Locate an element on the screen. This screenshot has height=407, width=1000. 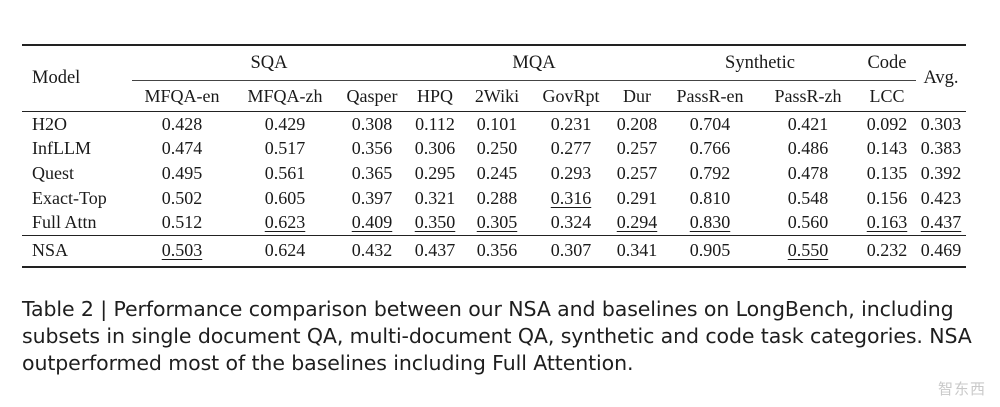
cell-value: 0.303 is located at coordinates (941, 123).